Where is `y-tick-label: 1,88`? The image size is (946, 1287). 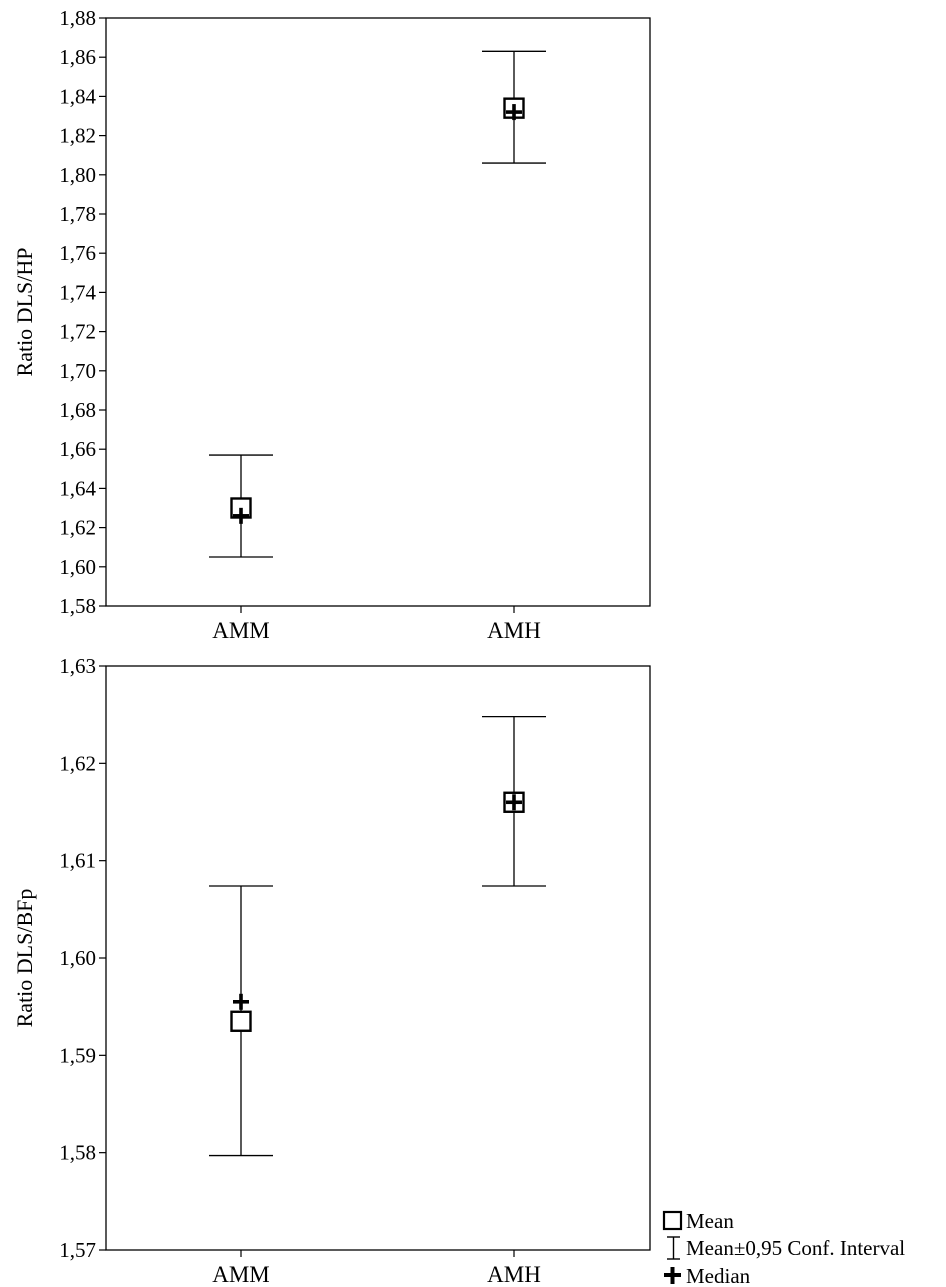
y-tick-label: 1,88 is located at coordinates (77, 18).